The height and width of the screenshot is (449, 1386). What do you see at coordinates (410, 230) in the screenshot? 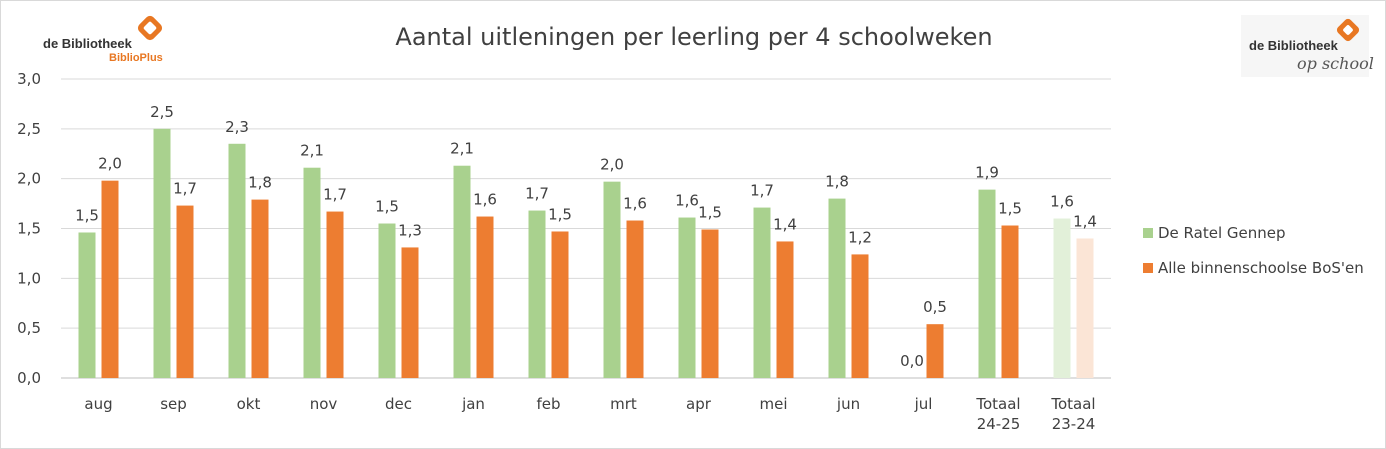
I see `data-label: 1,3` at bounding box center [410, 230].